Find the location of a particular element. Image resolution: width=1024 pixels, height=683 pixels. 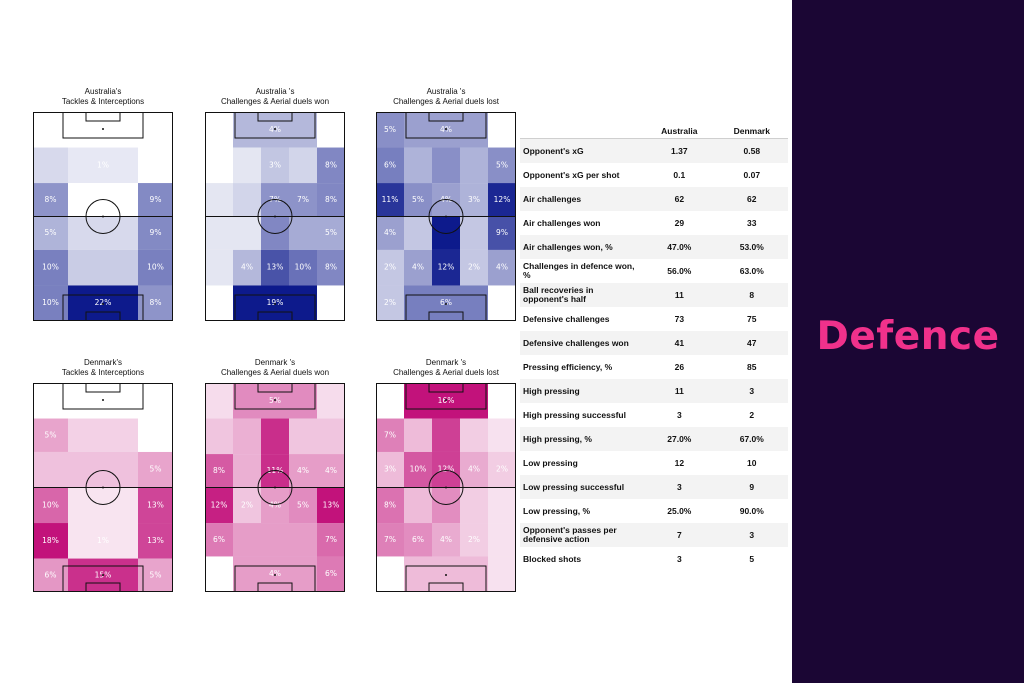

stats-value-denmark: 2 is located at coordinates (752, 415).